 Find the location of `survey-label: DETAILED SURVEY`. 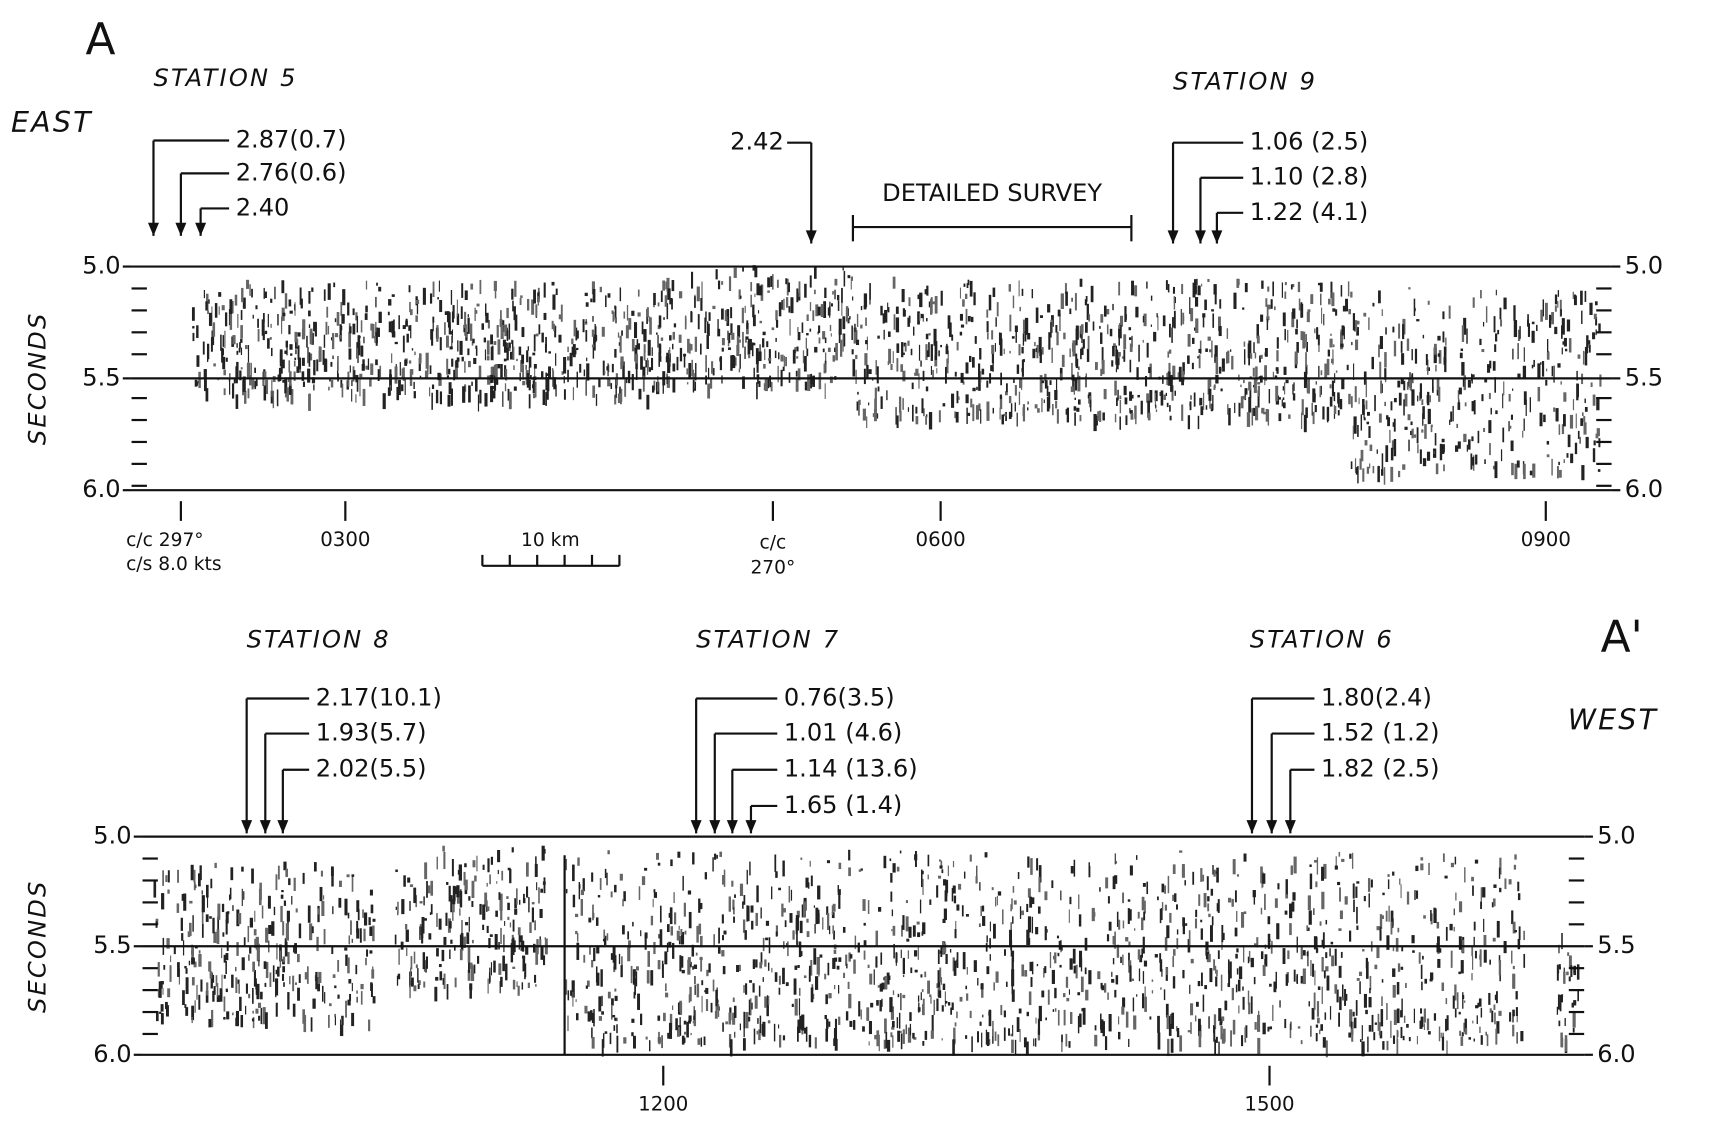

survey-label: DETAILED SURVEY is located at coordinates (992, 193).